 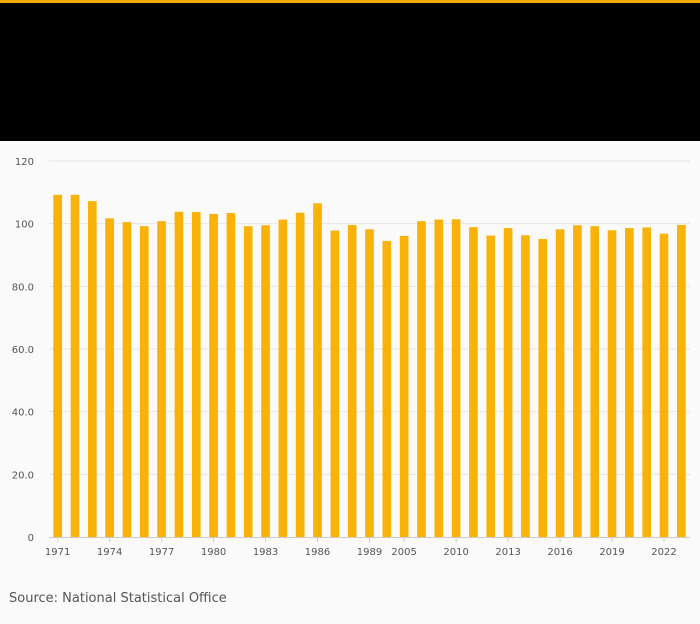 What do you see at coordinates (611, 552) in the screenshot?
I see `x-tick-label: 2019` at bounding box center [611, 552].